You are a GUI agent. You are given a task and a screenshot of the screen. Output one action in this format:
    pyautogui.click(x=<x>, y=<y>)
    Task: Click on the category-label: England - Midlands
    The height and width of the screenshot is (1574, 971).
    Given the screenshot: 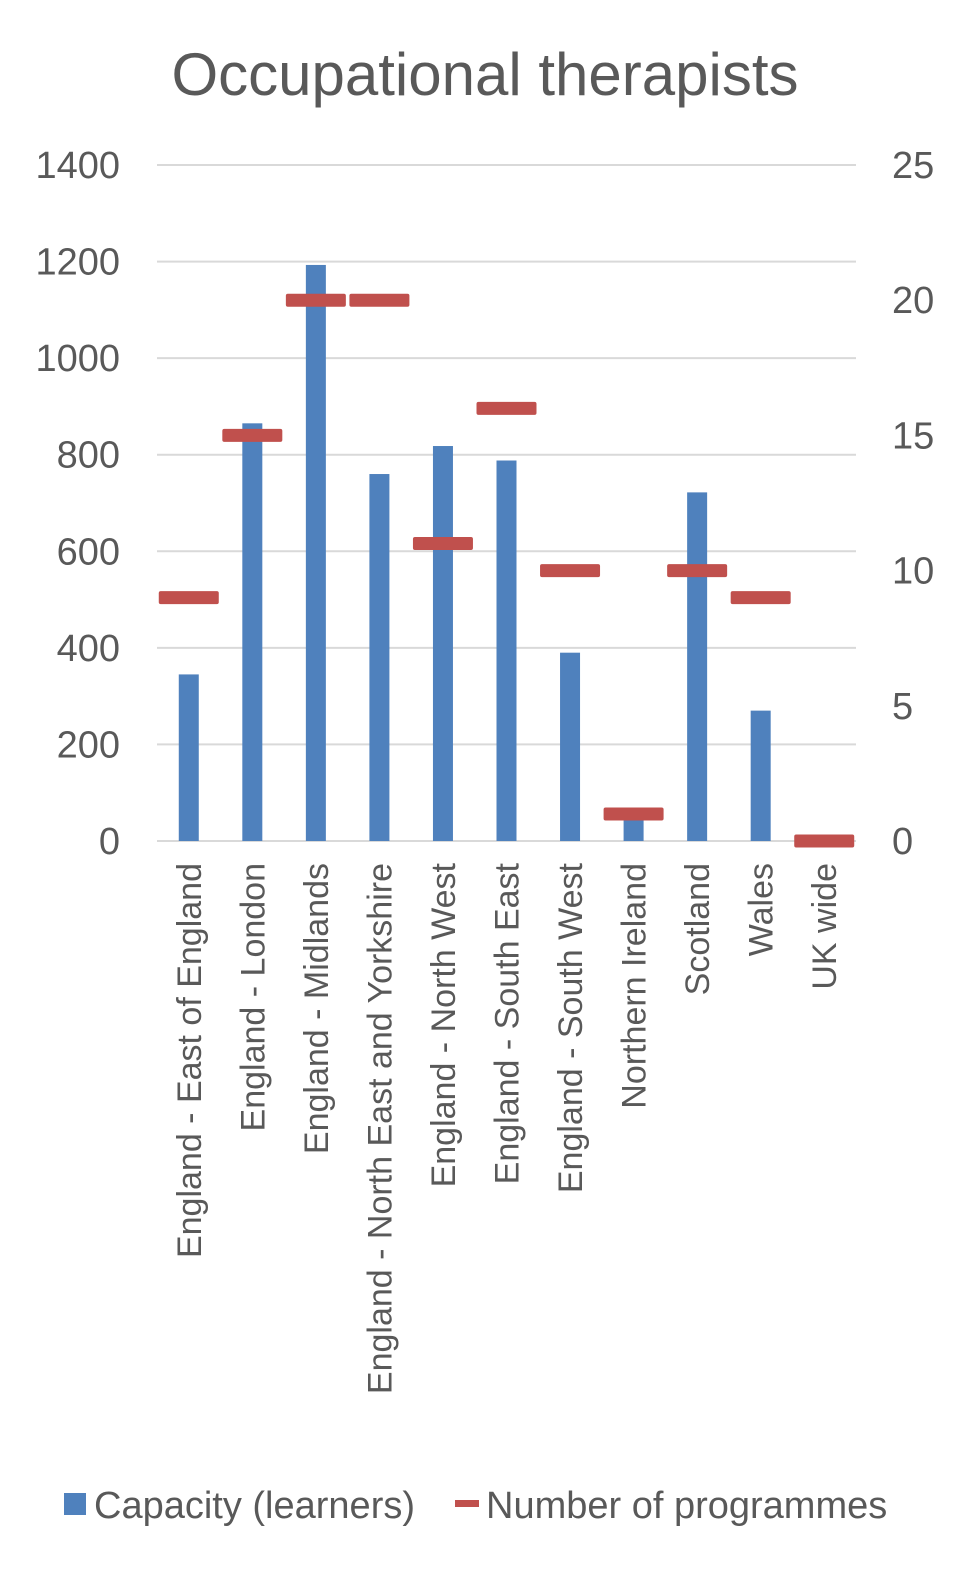 What is the action you would take?
    pyautogui.click(x=317, y=1008)
    